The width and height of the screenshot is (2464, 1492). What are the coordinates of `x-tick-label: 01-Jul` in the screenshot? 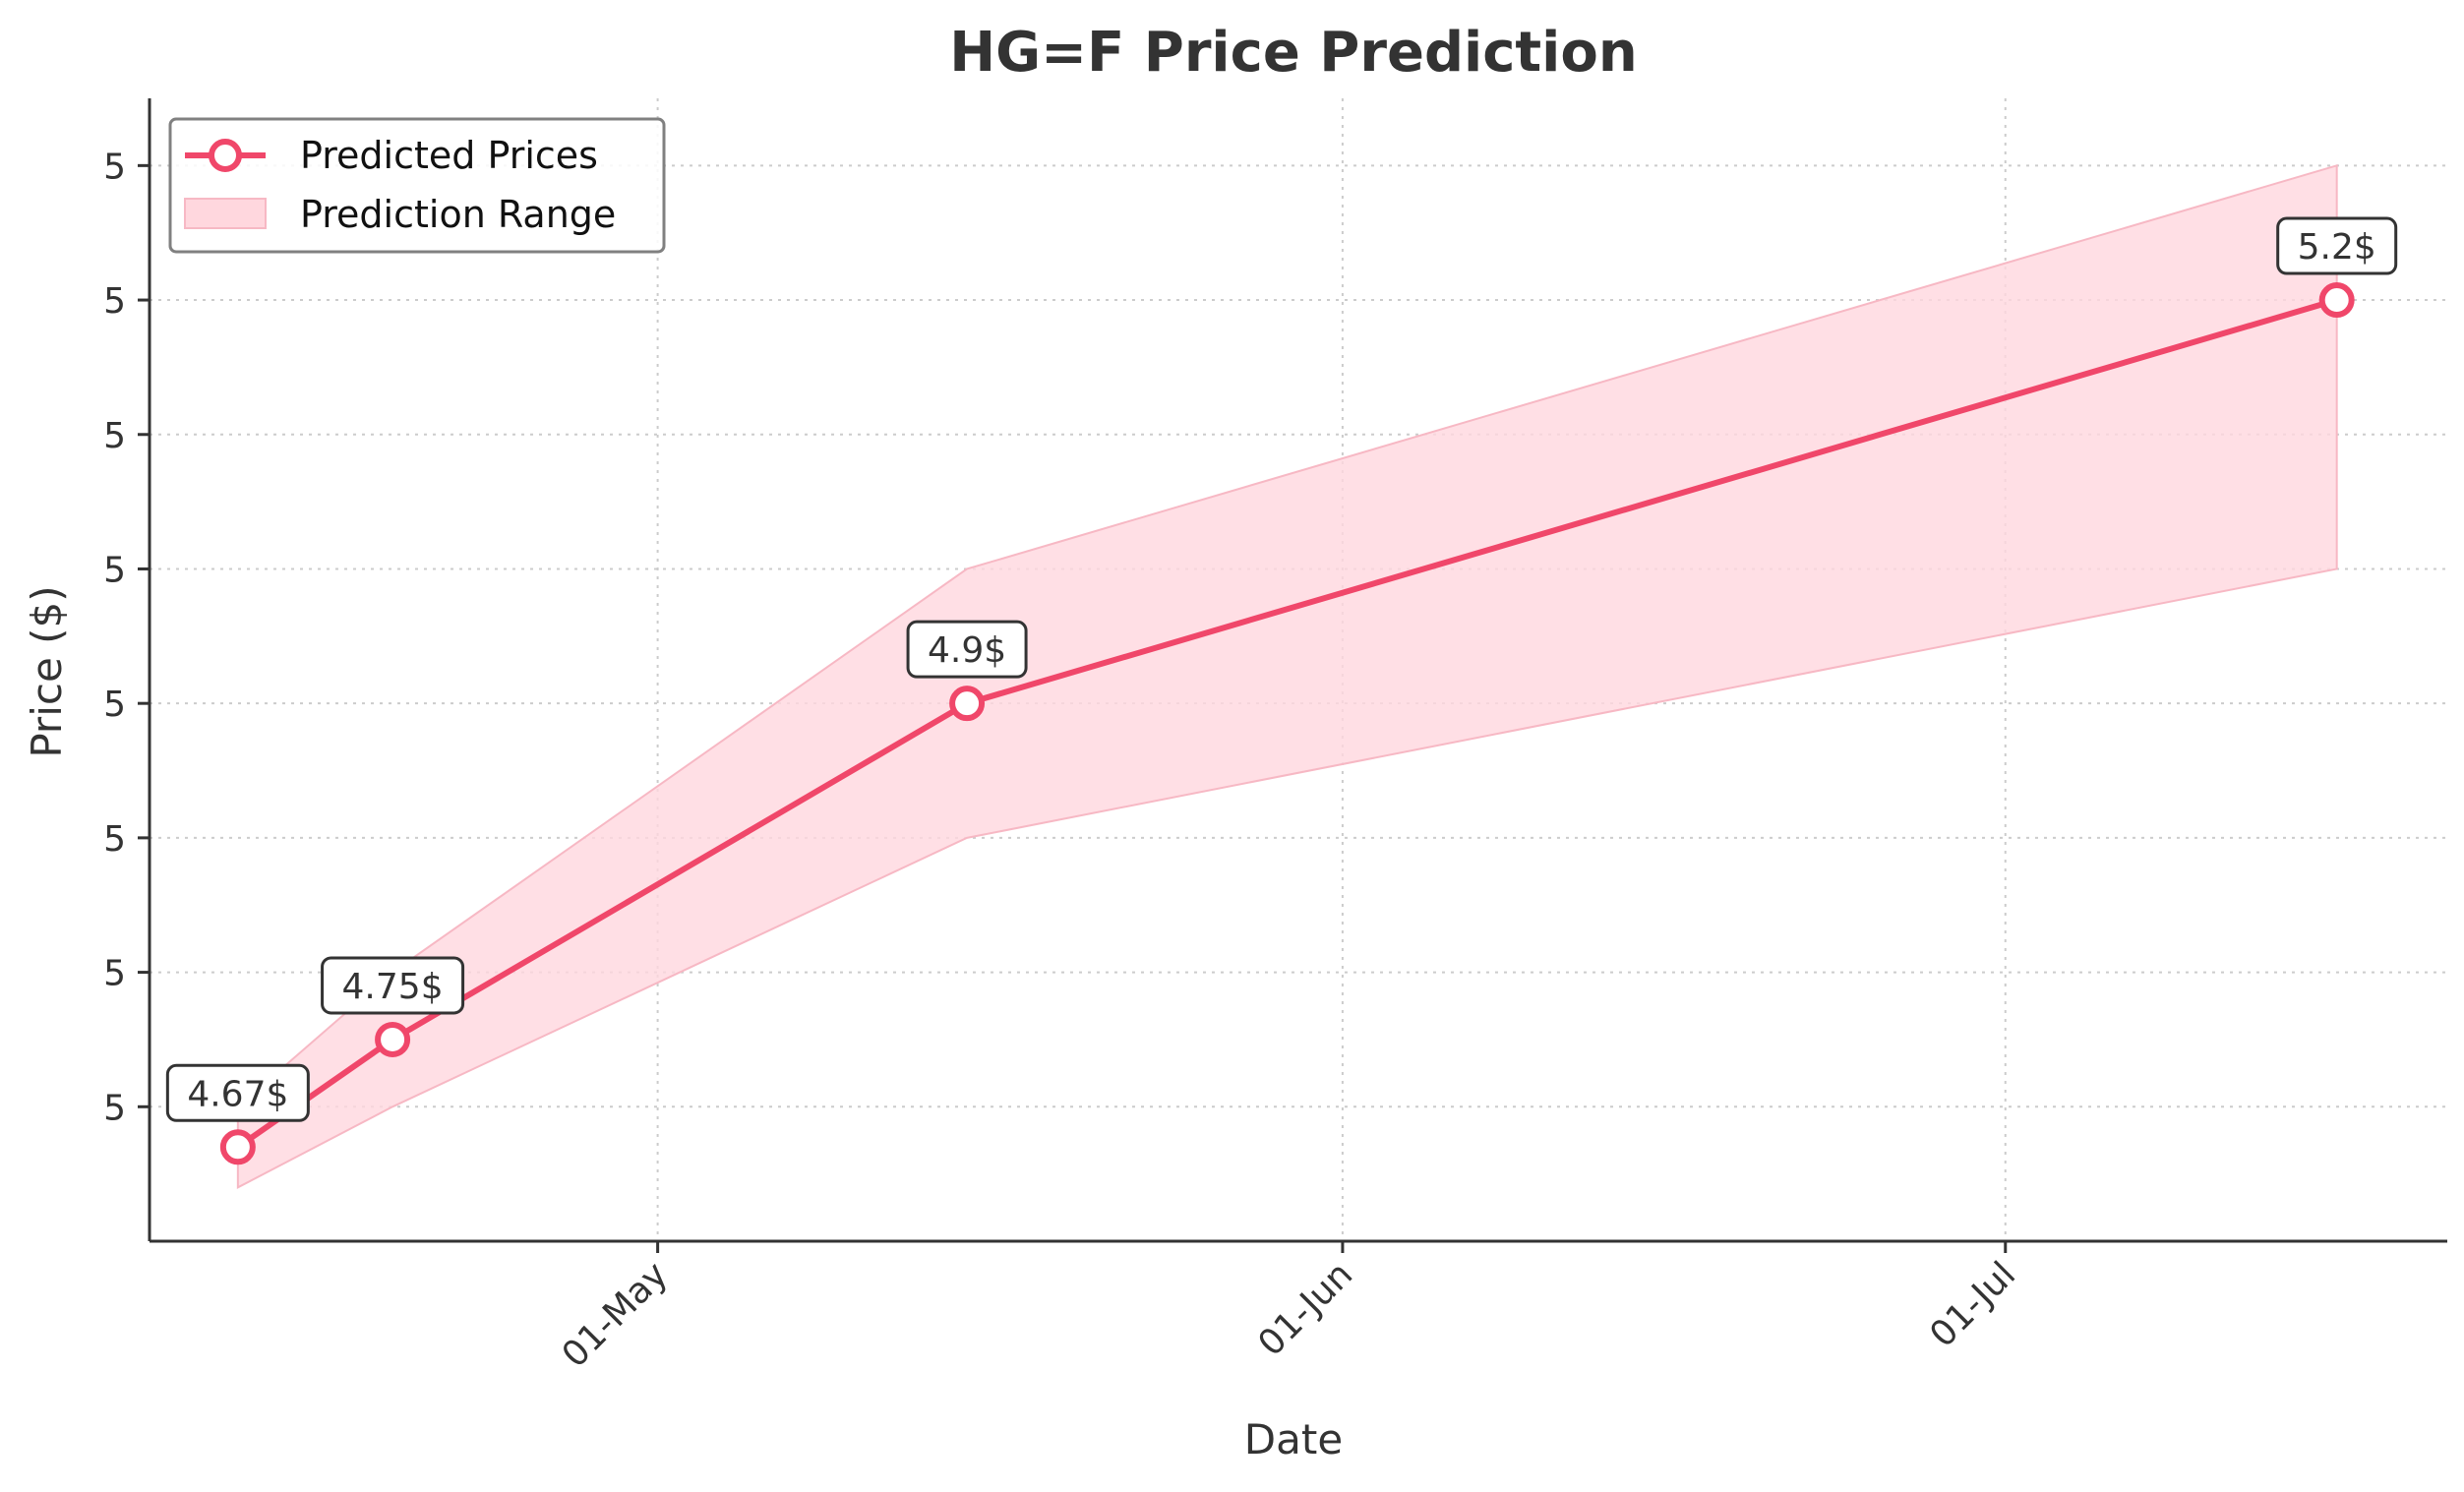 It's located at (1973, 1304).